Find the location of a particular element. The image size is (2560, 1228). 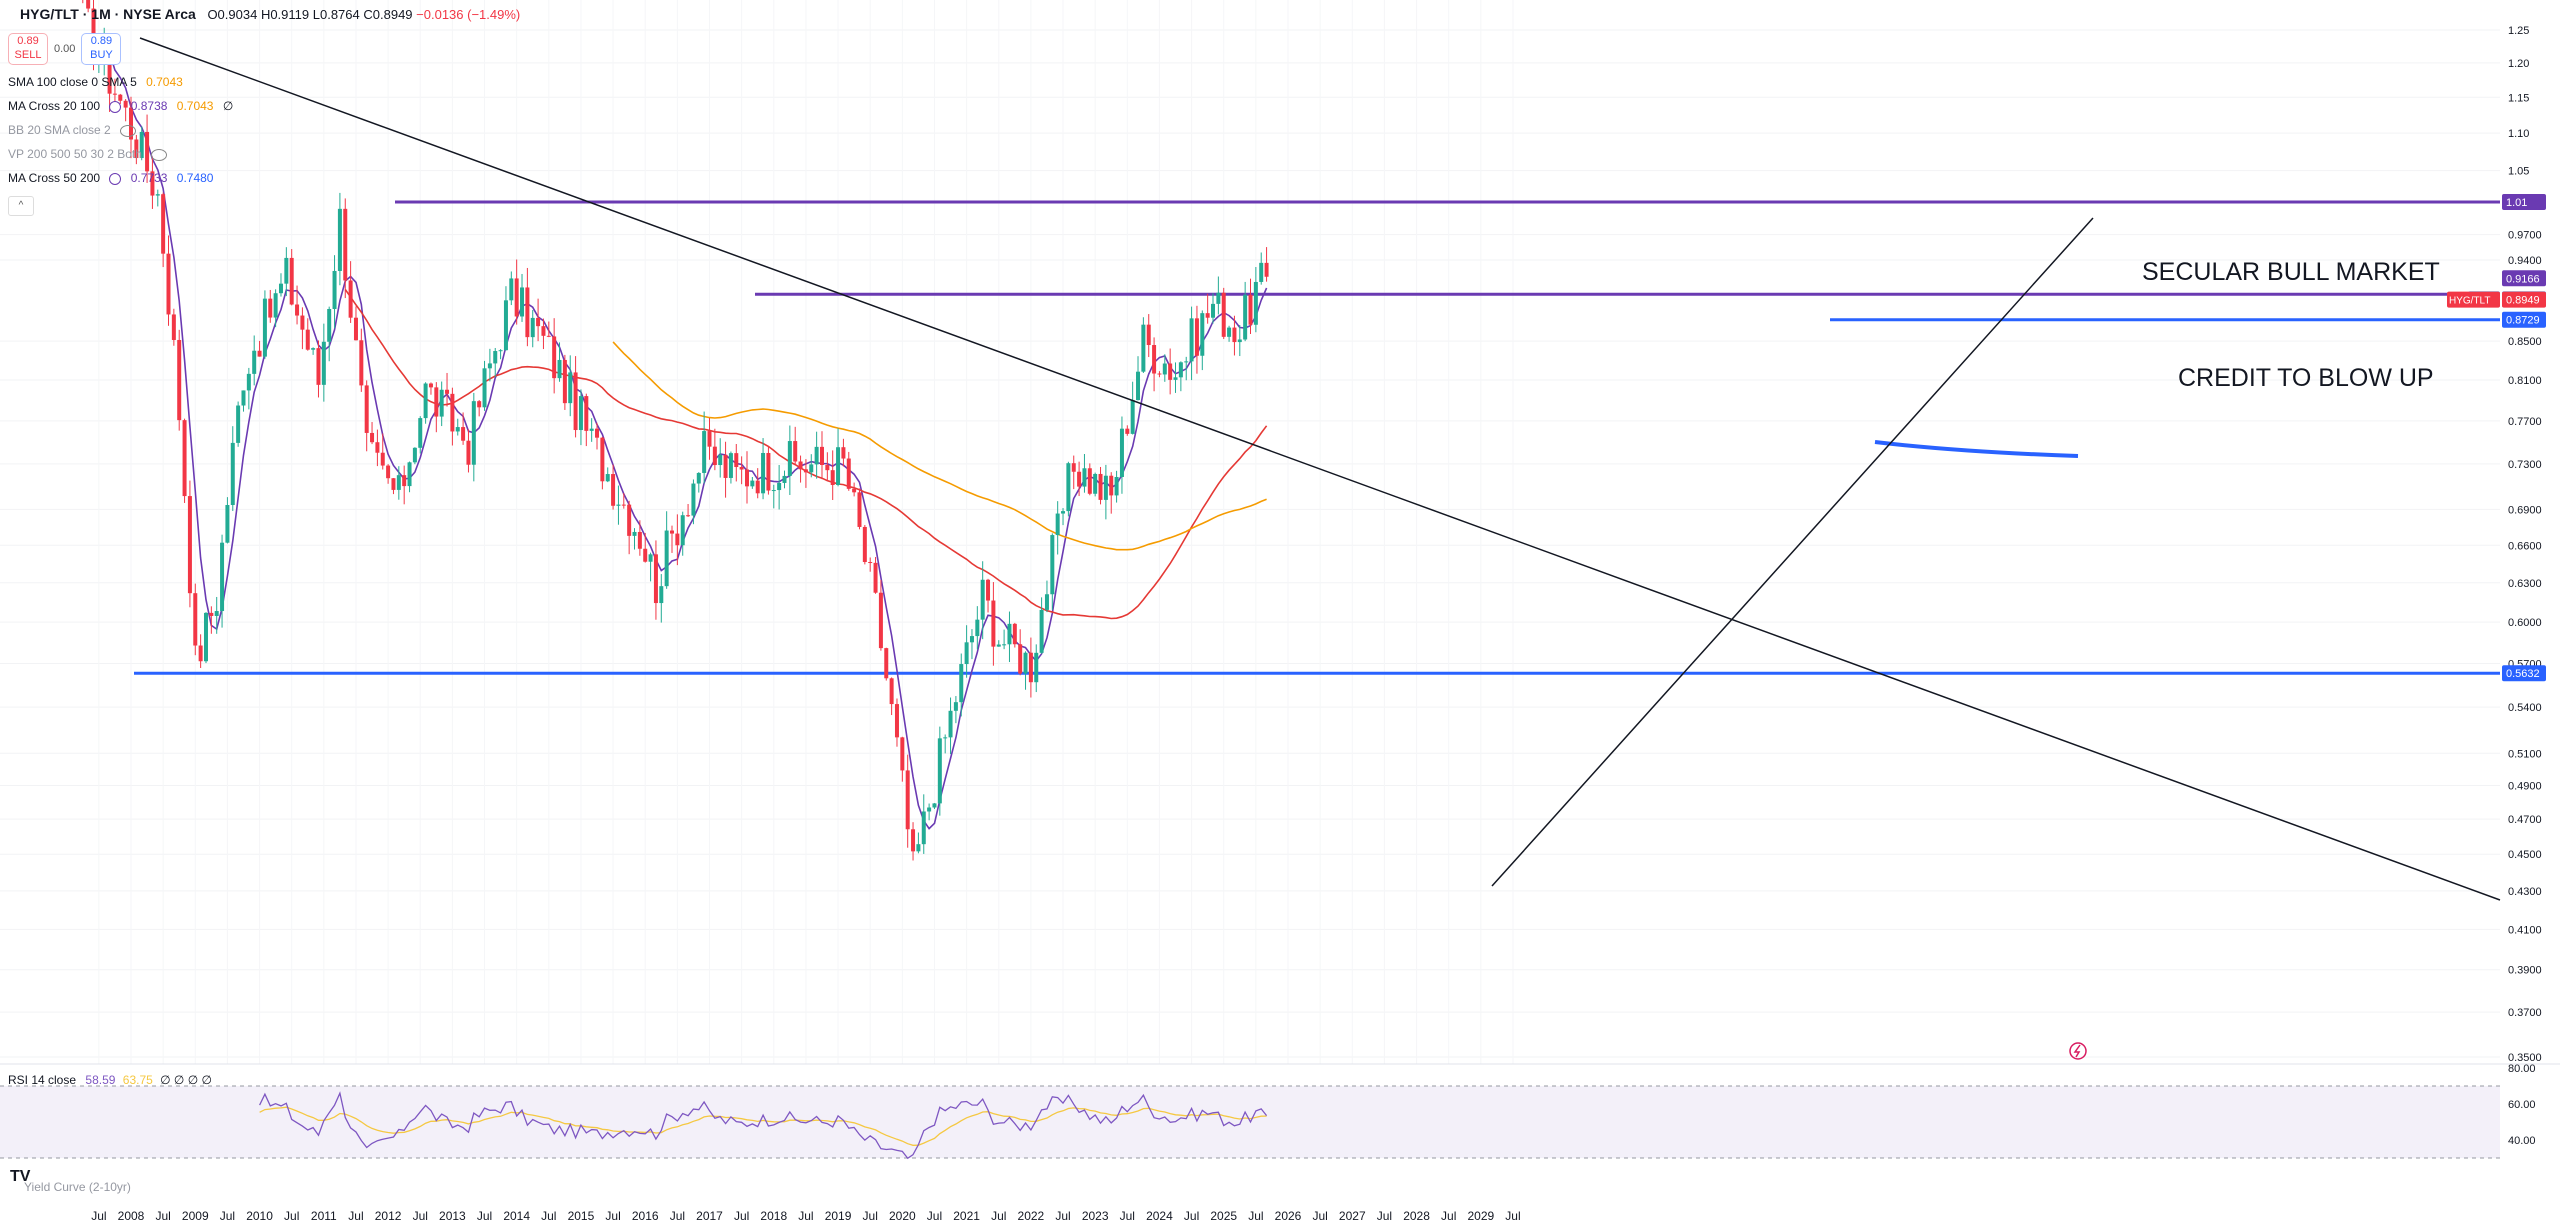

buy-button: 0.89 BUY is located at coordinates (101, 49).